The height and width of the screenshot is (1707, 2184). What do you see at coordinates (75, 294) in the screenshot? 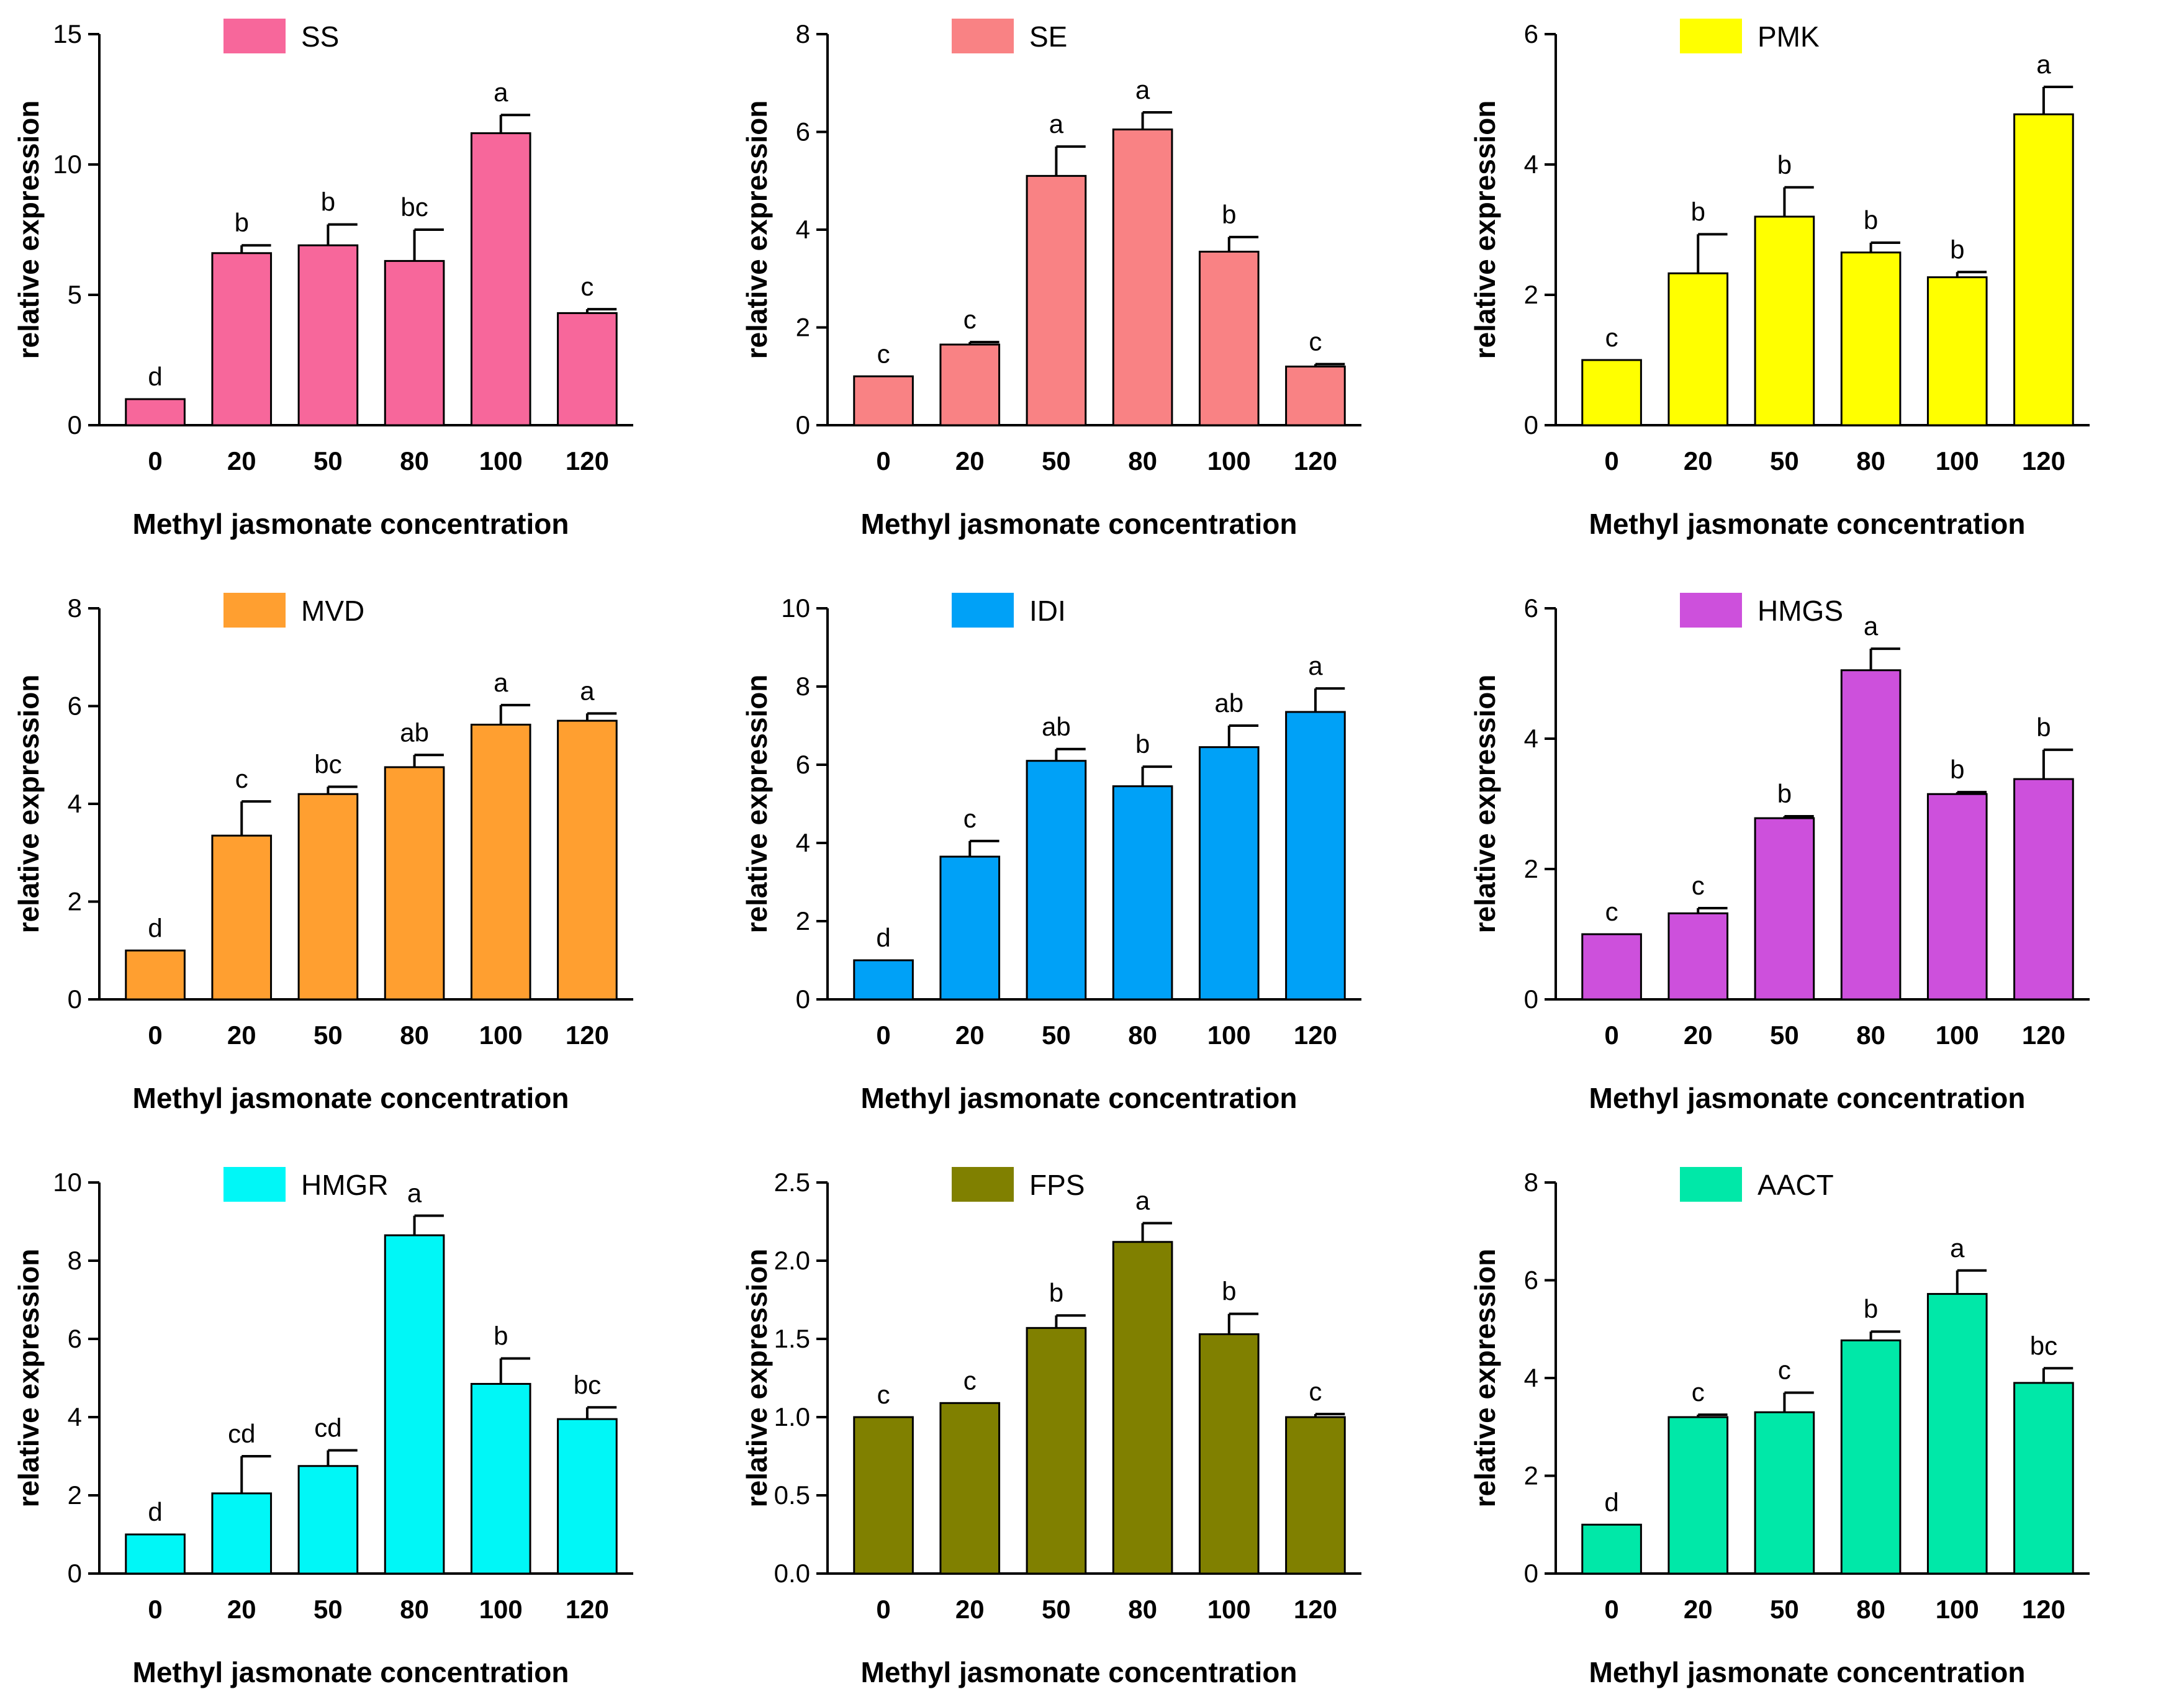
I see `y-tick-label: 5` at bounding box center [75, 294].